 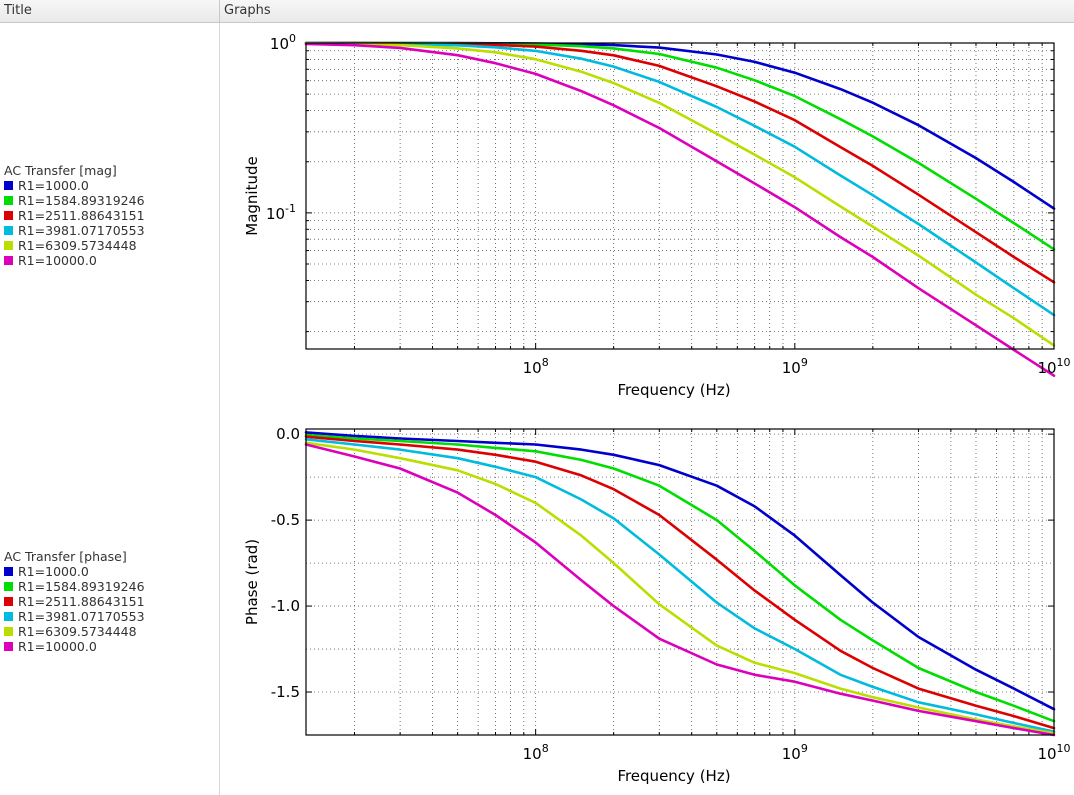 What do you see at coordinates (537, 11) in the screenshot?
I see `column-header: Title Graphs` at bounding box center [537, 11].